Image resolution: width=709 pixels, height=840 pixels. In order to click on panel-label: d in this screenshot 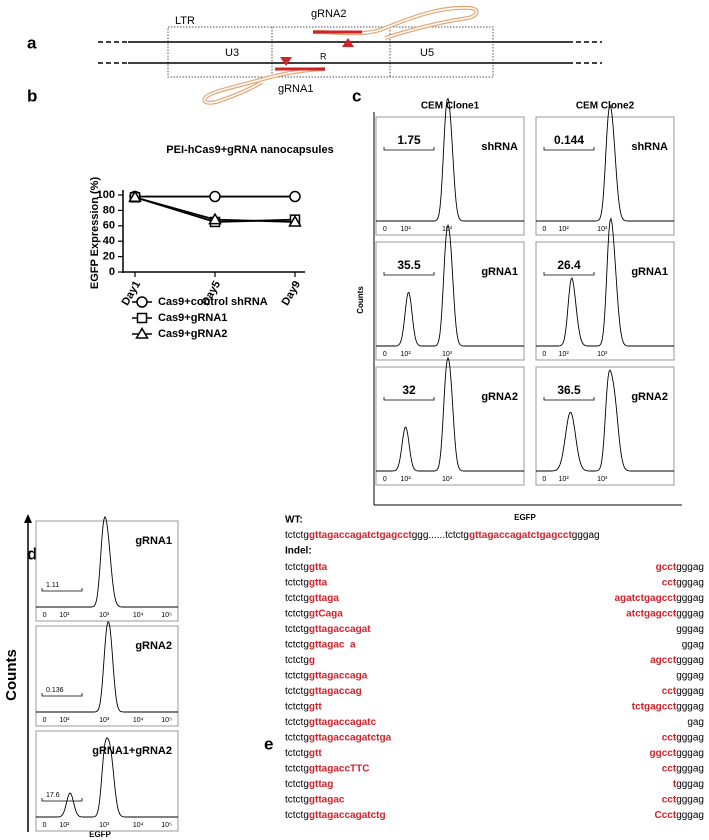, I will do `click(32, 553)`.